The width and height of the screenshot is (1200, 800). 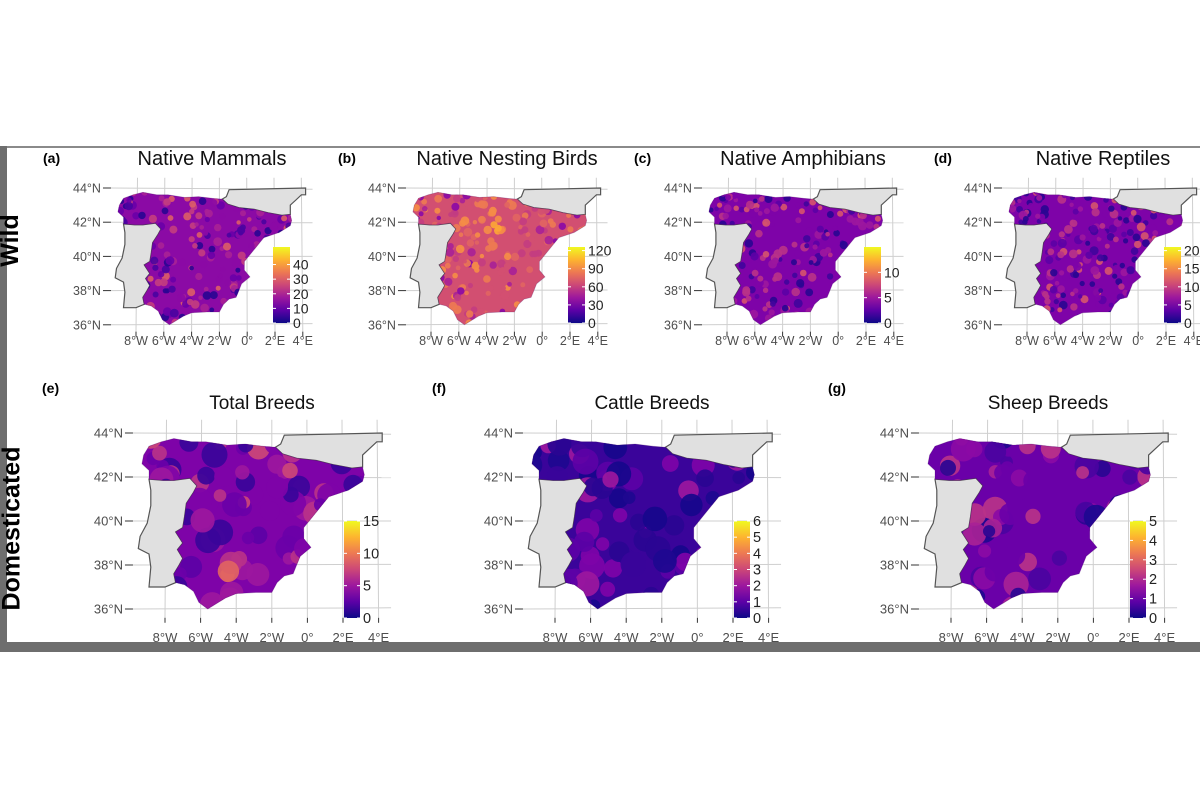 I want to click on colorbar-tick-label: 5, so click(x=367, y=587).